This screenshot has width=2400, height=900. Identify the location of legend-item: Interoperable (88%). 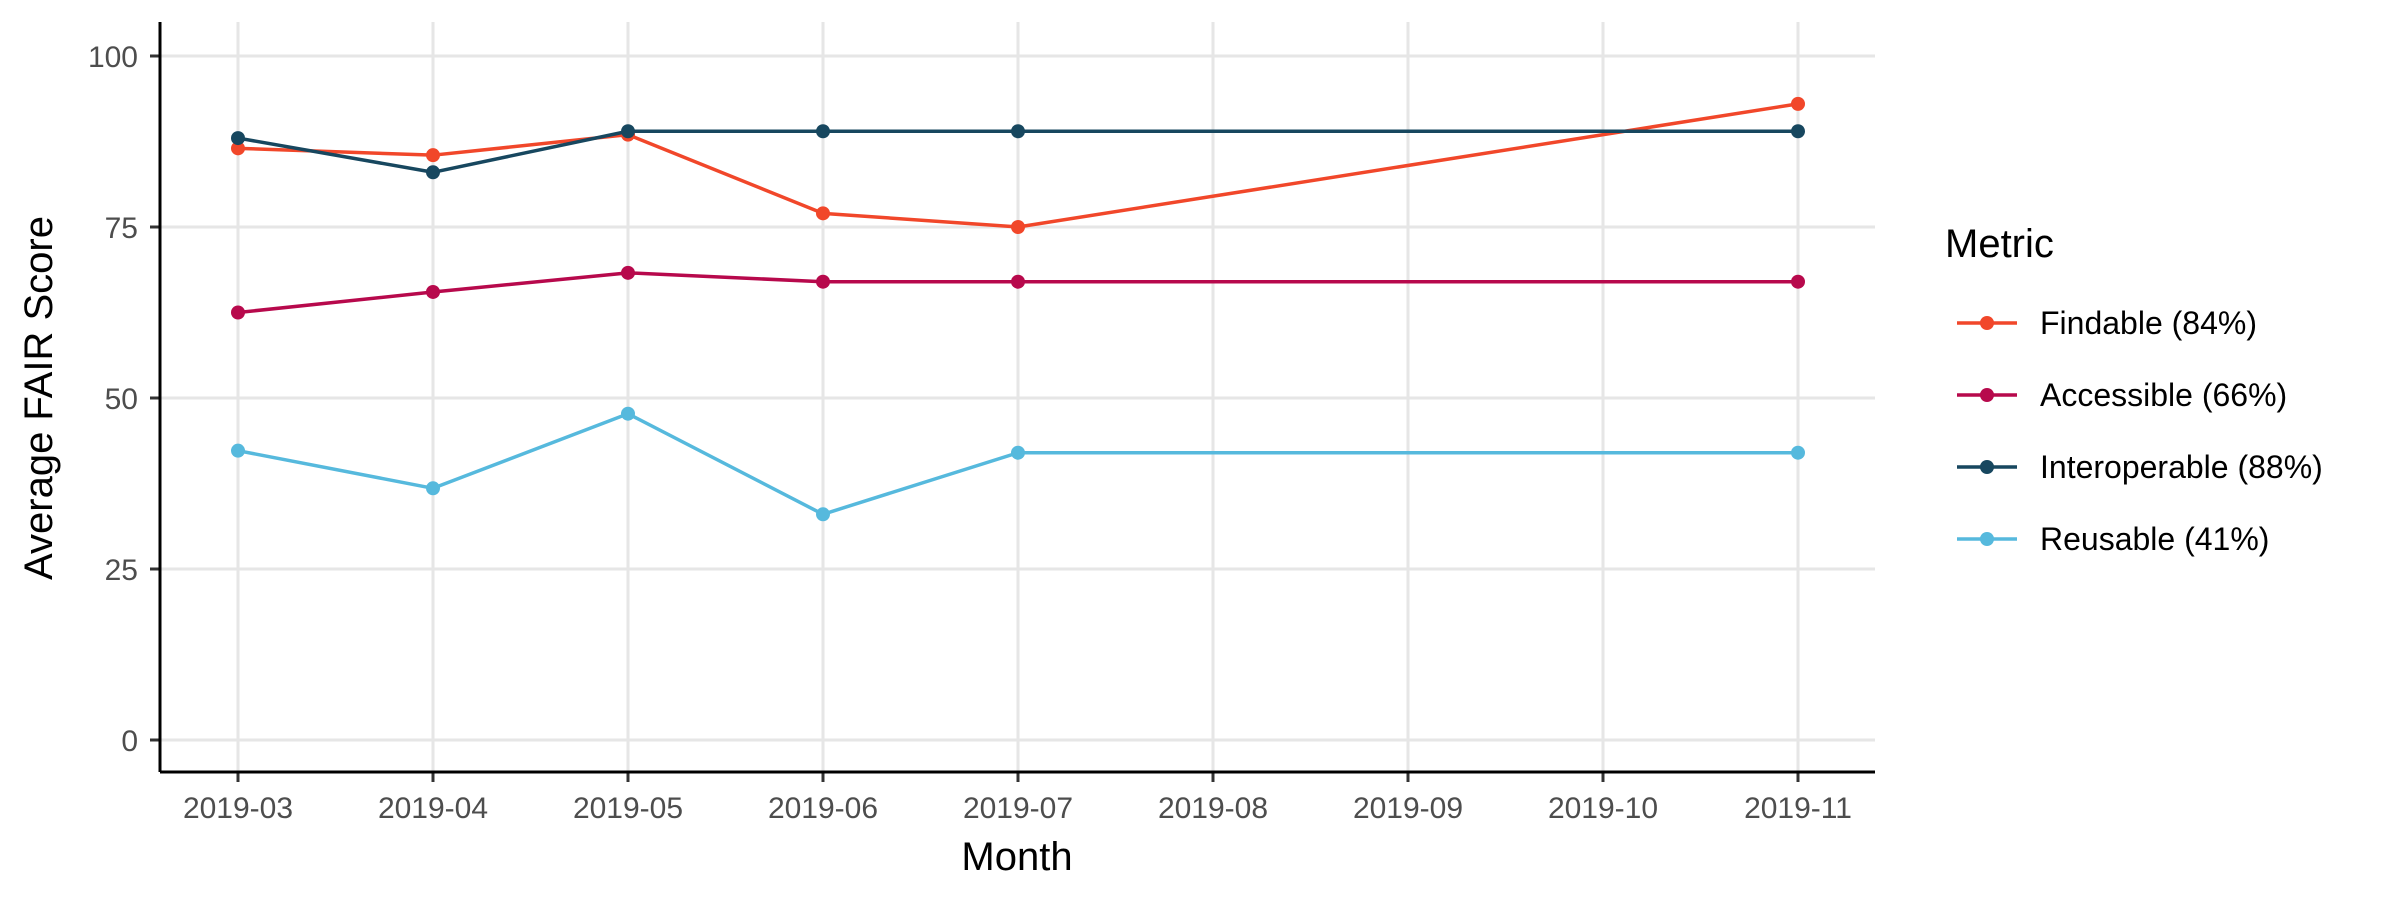
(2140, 467).